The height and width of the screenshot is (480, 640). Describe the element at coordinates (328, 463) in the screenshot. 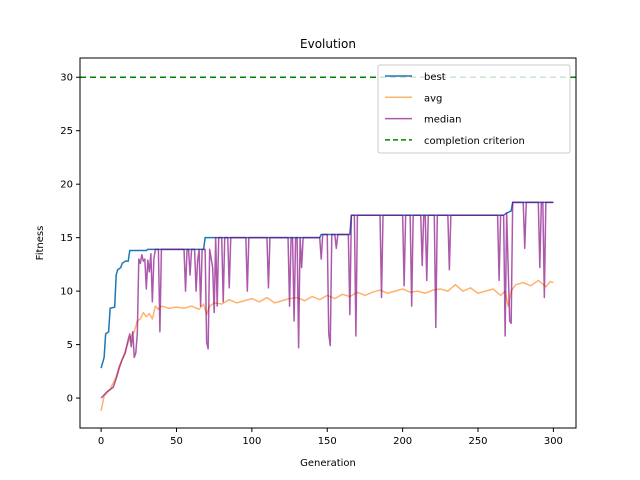

I see `x-axis-label: Generation` at that location.